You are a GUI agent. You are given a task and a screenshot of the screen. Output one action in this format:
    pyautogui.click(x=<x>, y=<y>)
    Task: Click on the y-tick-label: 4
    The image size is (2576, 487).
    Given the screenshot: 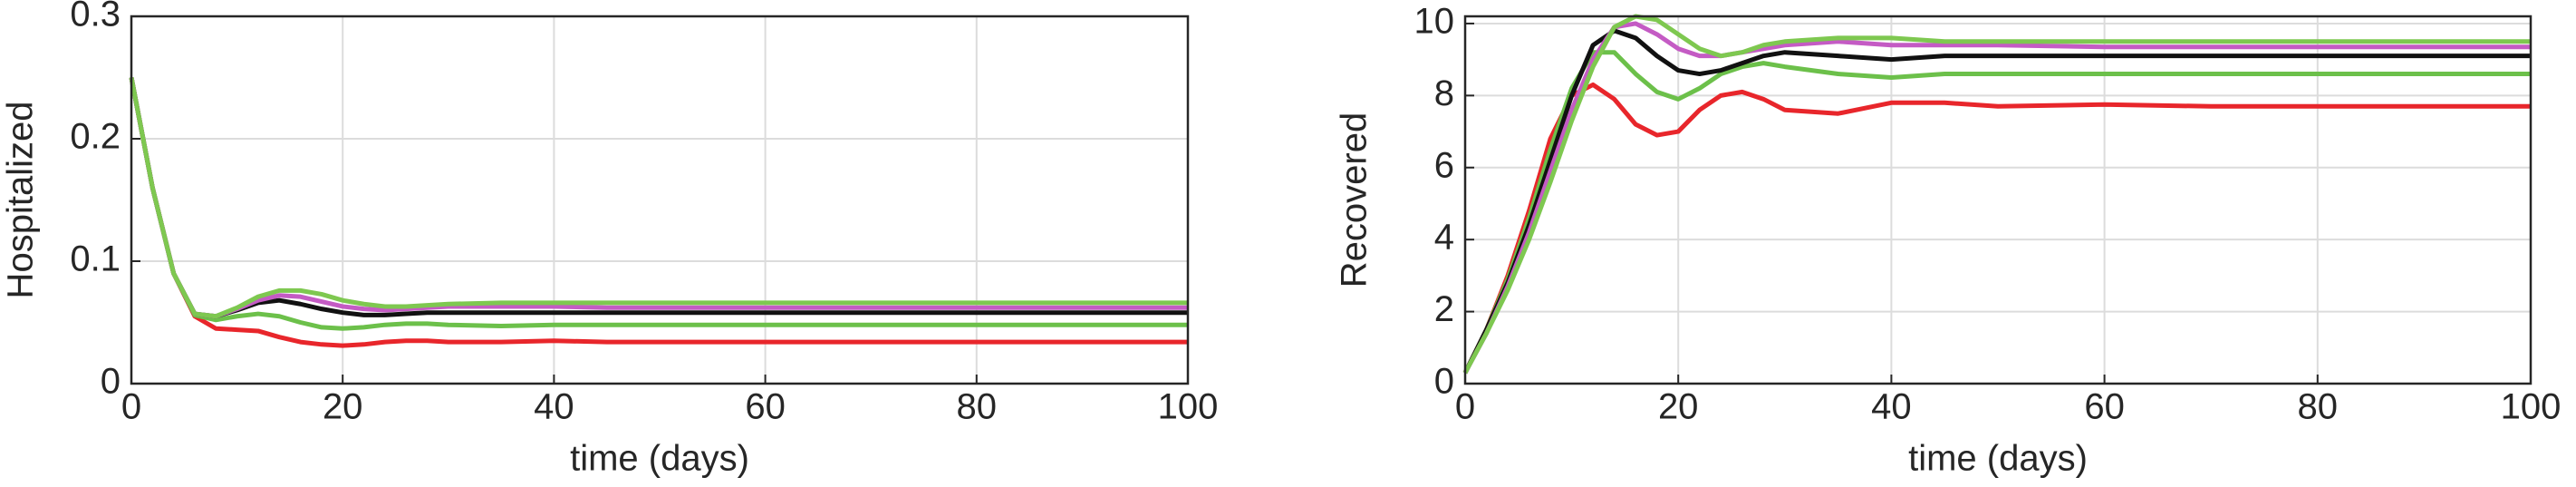 What is the action you would take?
    pyautogui.click(x=1444, y=238)
    